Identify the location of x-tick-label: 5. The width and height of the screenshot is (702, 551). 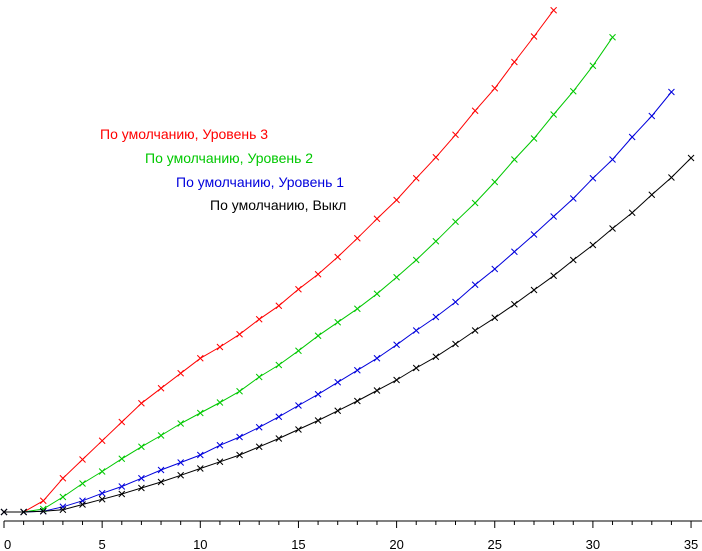
(102, 544).